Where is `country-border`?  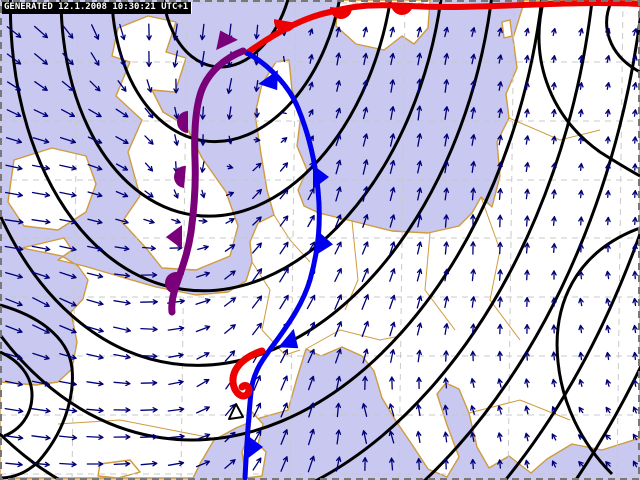
country-border is located at coordinates (500, 268).